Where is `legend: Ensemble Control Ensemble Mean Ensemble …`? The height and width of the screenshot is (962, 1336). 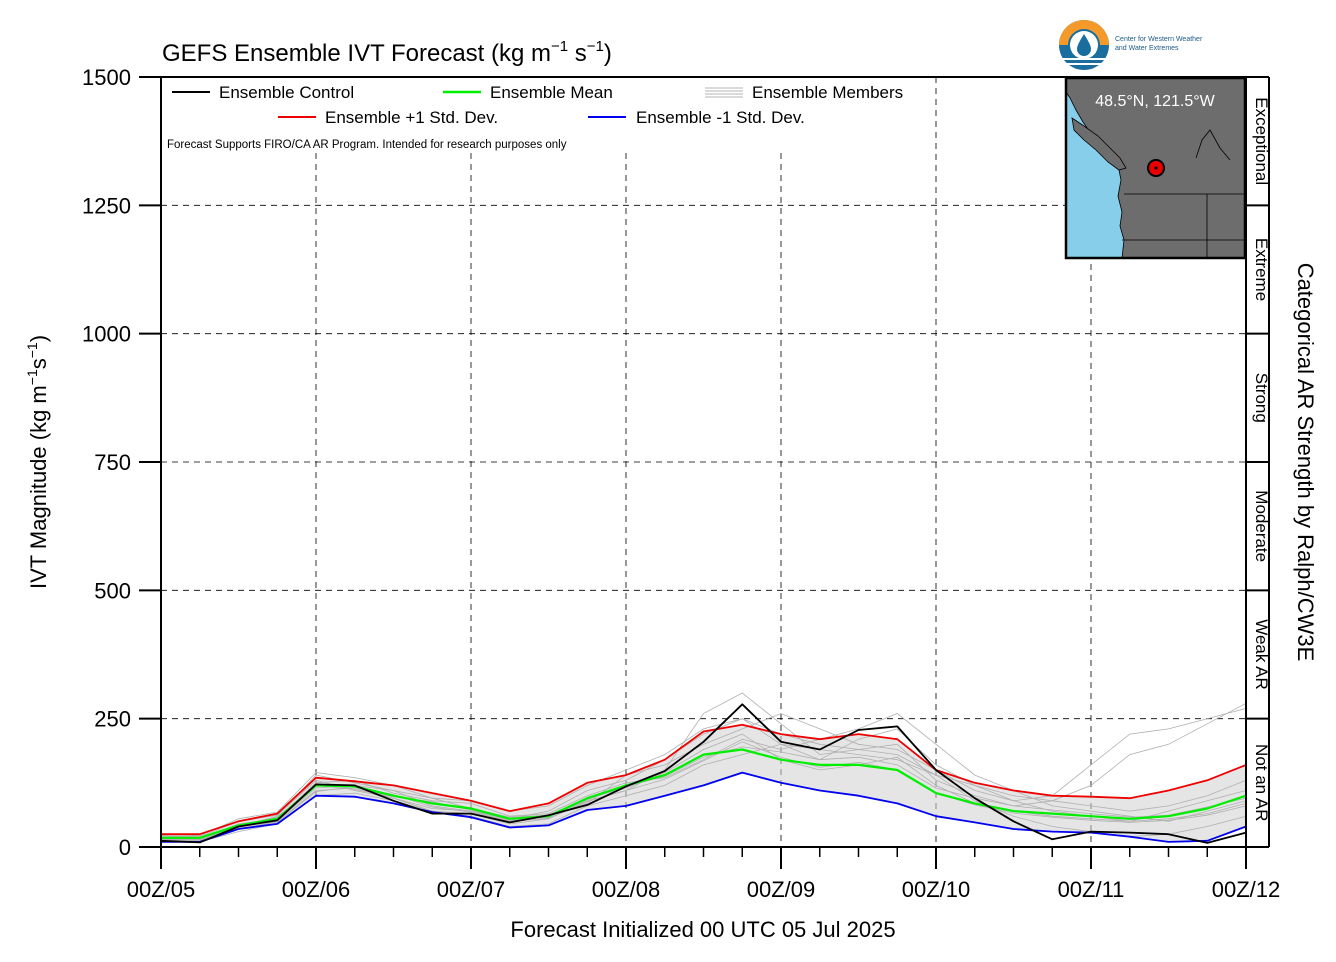
legend: Ensemble Control Ensemble Mean Ensemble … is located at coordinates (535, 117).